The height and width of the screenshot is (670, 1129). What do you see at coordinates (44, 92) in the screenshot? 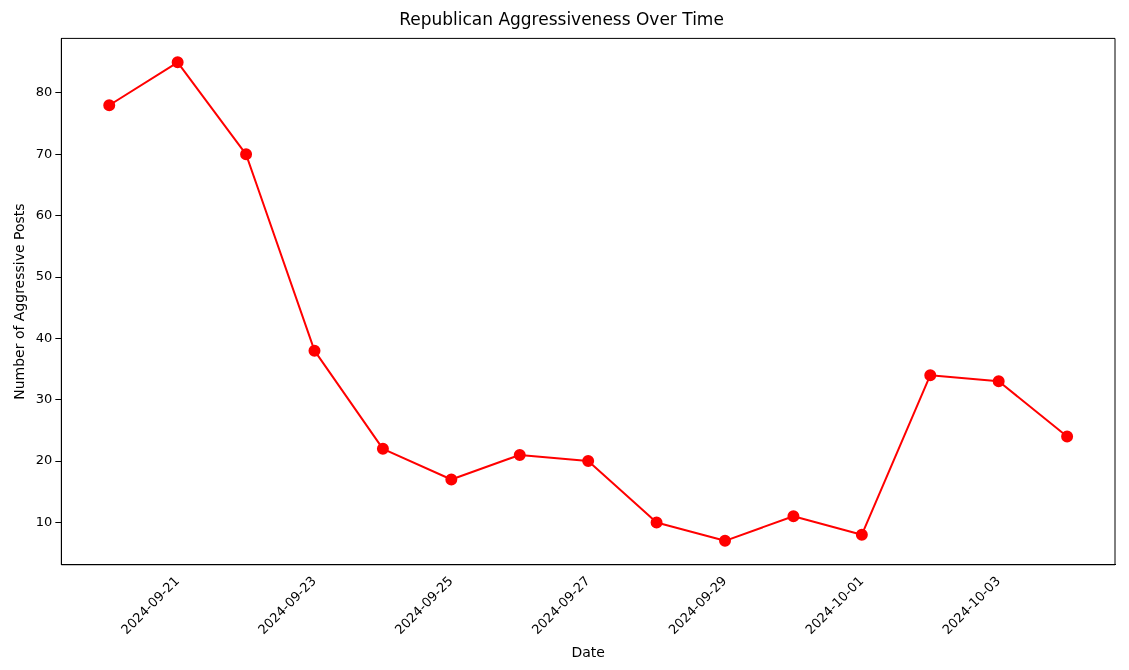
I see `y-tick-label: 80` at bounding box center [44, 92].